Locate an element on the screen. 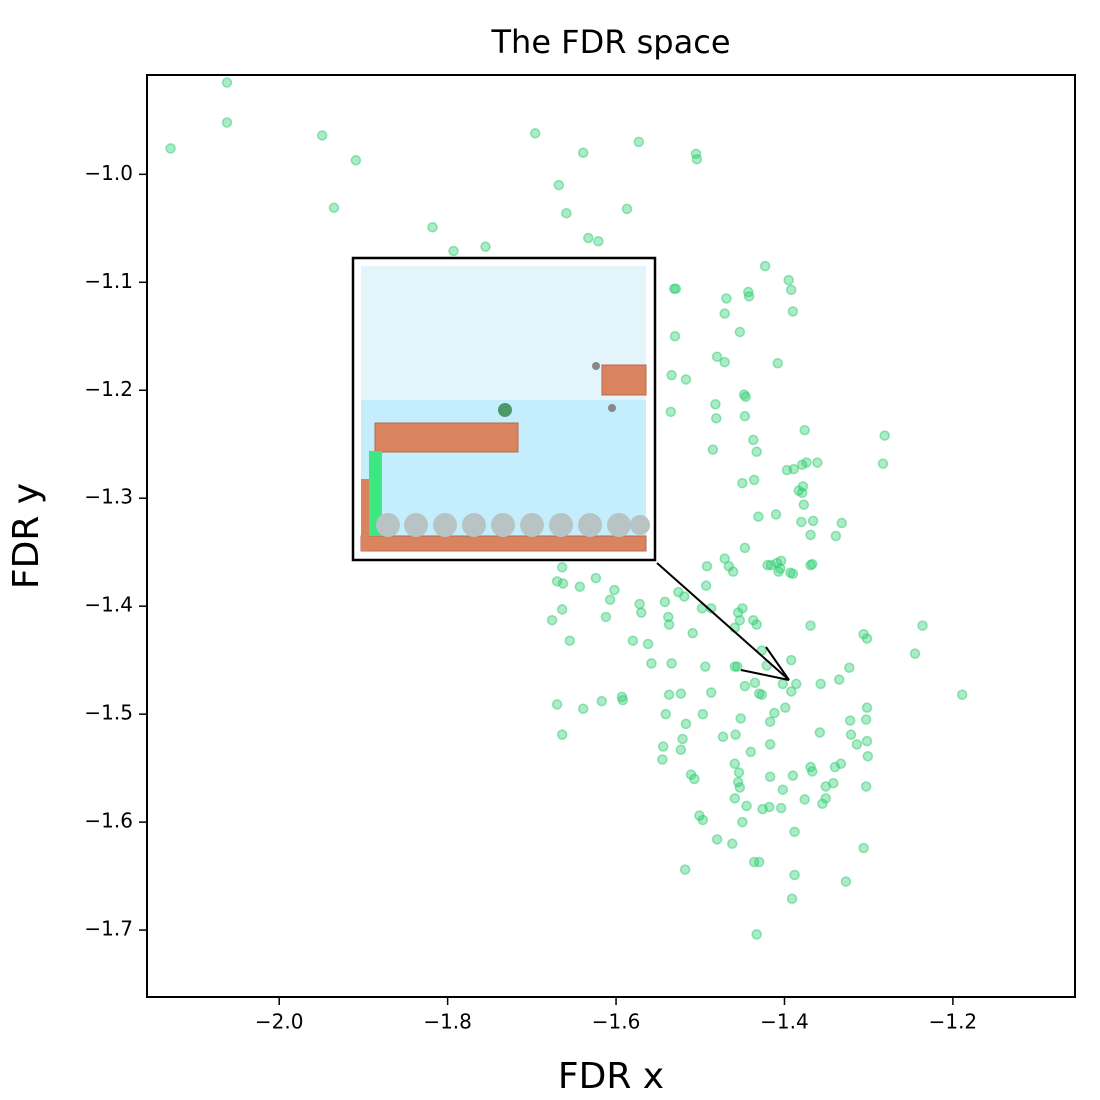  y-axis-label: FDR y is located at coordinates (26, 536).